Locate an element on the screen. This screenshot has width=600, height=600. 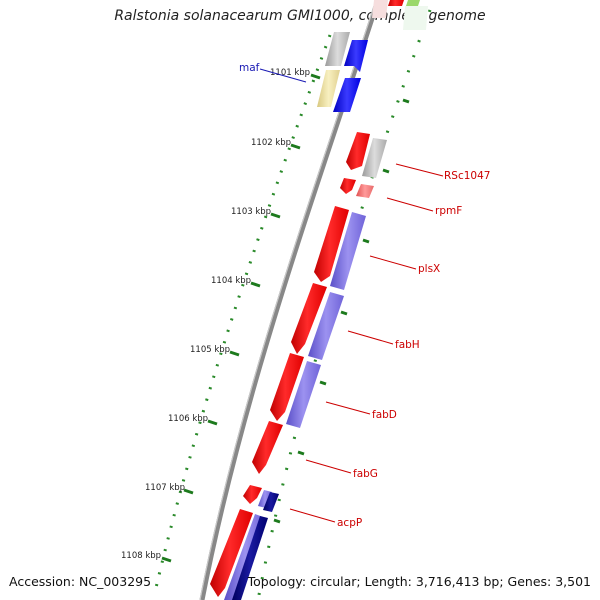
top-pink-feature is located at coordinates (380, 9).